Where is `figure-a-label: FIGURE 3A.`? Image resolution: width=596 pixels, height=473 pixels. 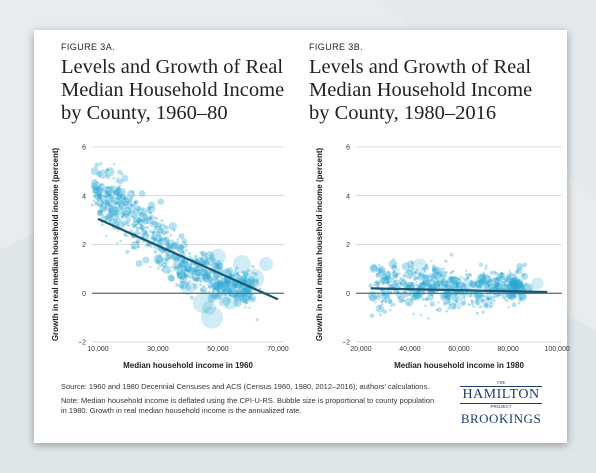 figure-a-label: FIGURE 3A. is located at coordinates (88, 47).